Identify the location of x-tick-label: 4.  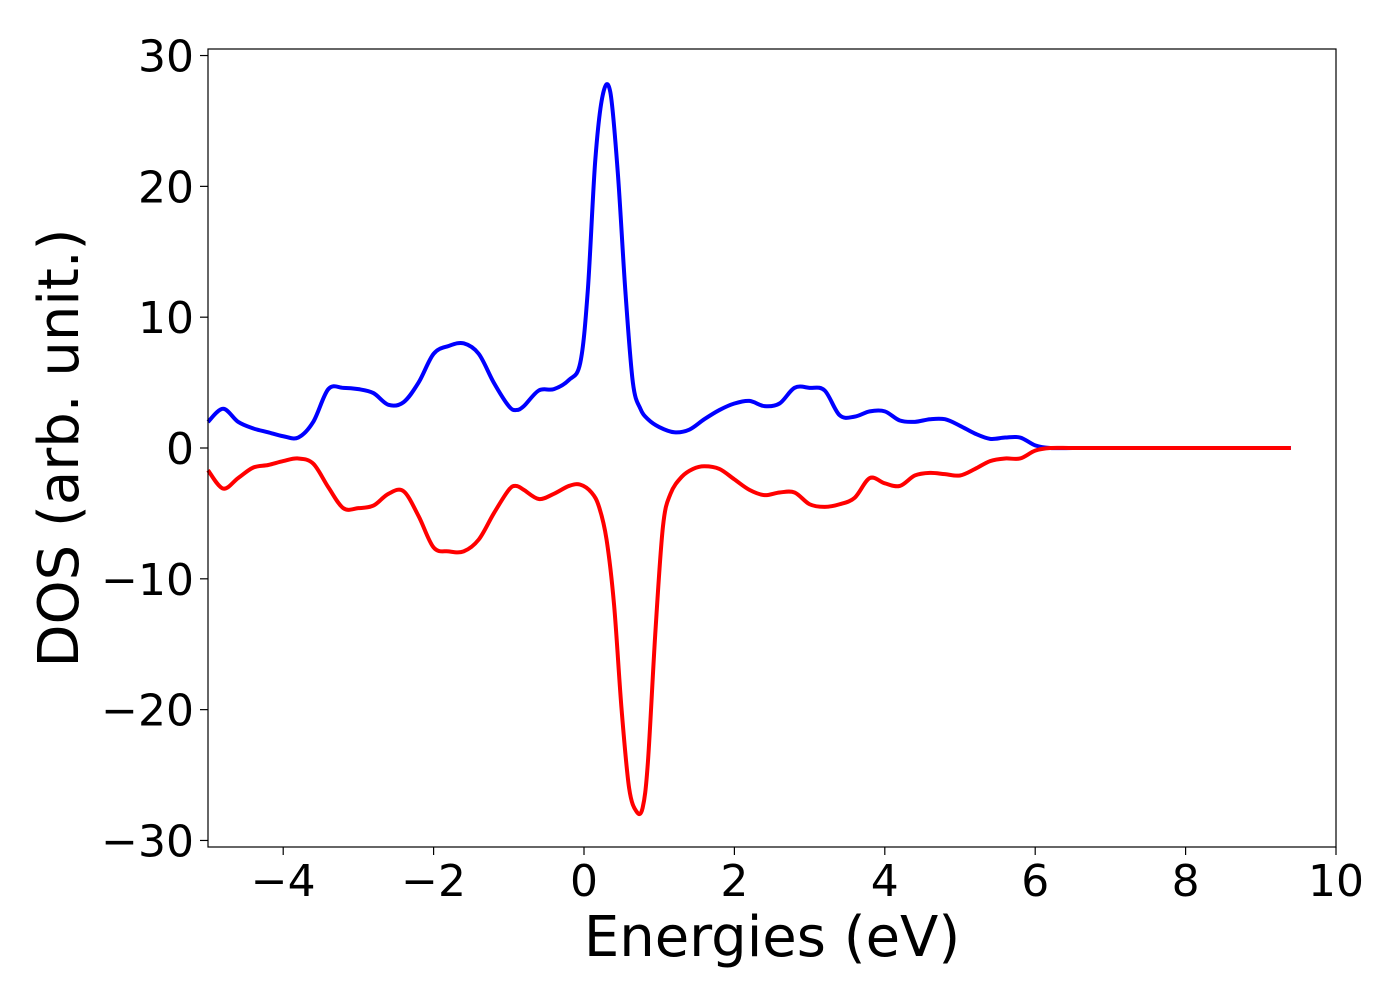
(885, 881).